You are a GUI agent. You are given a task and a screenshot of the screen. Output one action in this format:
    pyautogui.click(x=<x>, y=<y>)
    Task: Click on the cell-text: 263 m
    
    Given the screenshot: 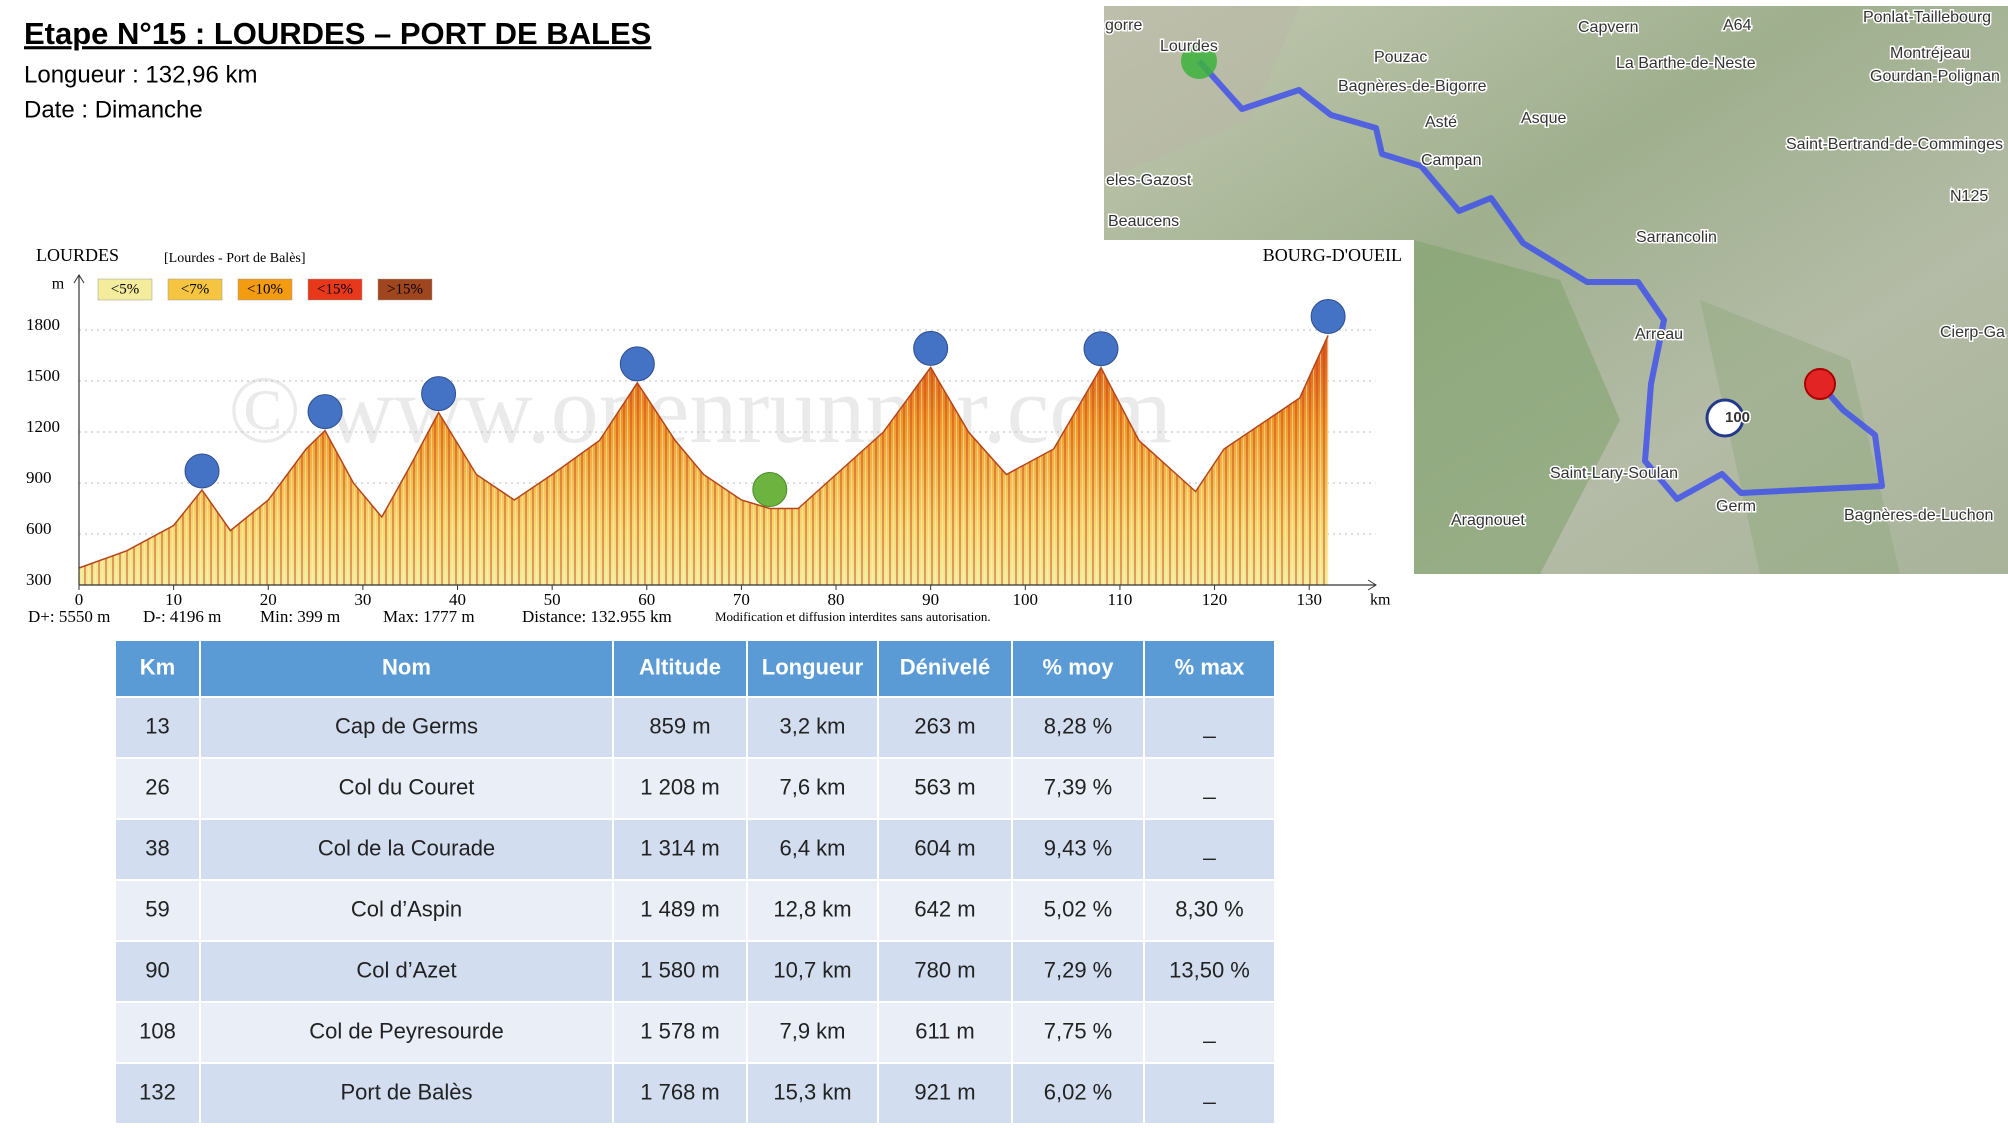 What is the action you would take?
    pyautogui.click(x=944, y=725)
    